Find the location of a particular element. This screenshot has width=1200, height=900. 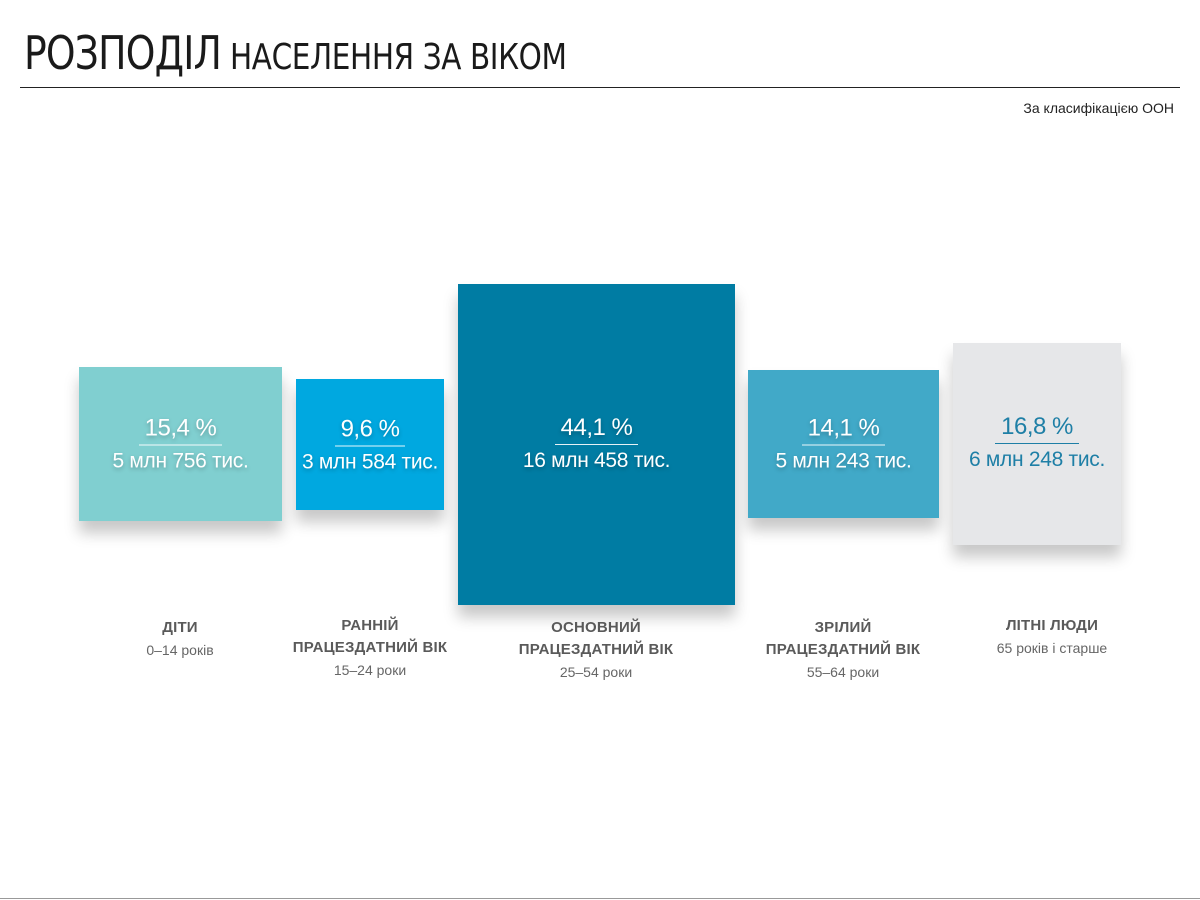

title-main: РОЗПОДІЛ is located at coordinates (123, 53).